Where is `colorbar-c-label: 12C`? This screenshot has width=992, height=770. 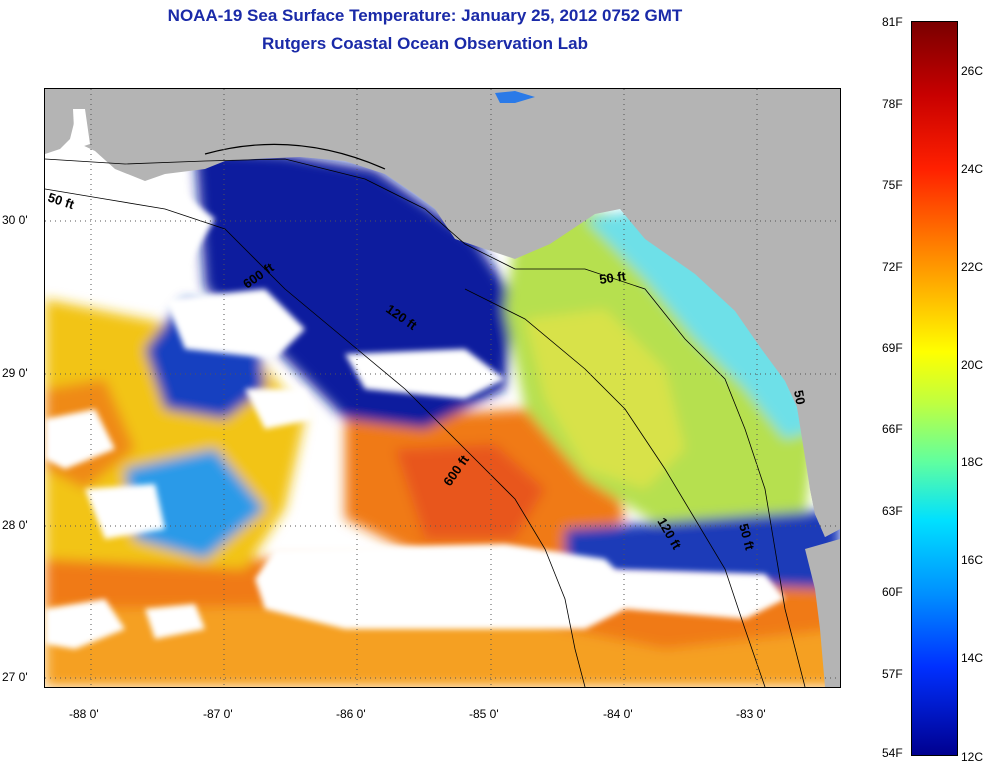
colorbar-c-label: 12C is located at coordinates (972, 757).